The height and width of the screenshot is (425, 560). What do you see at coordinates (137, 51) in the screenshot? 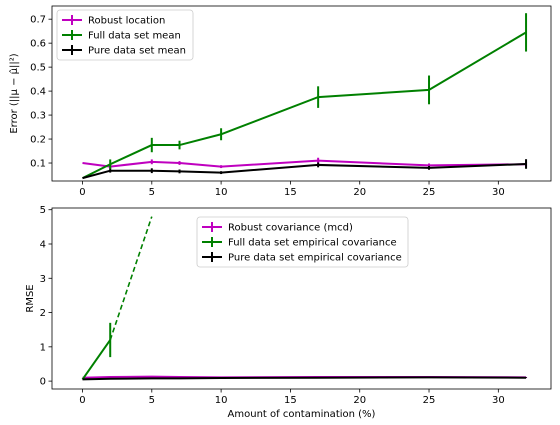
I see `legend-label: Pure data set mean` at bounding box center [137, 51].